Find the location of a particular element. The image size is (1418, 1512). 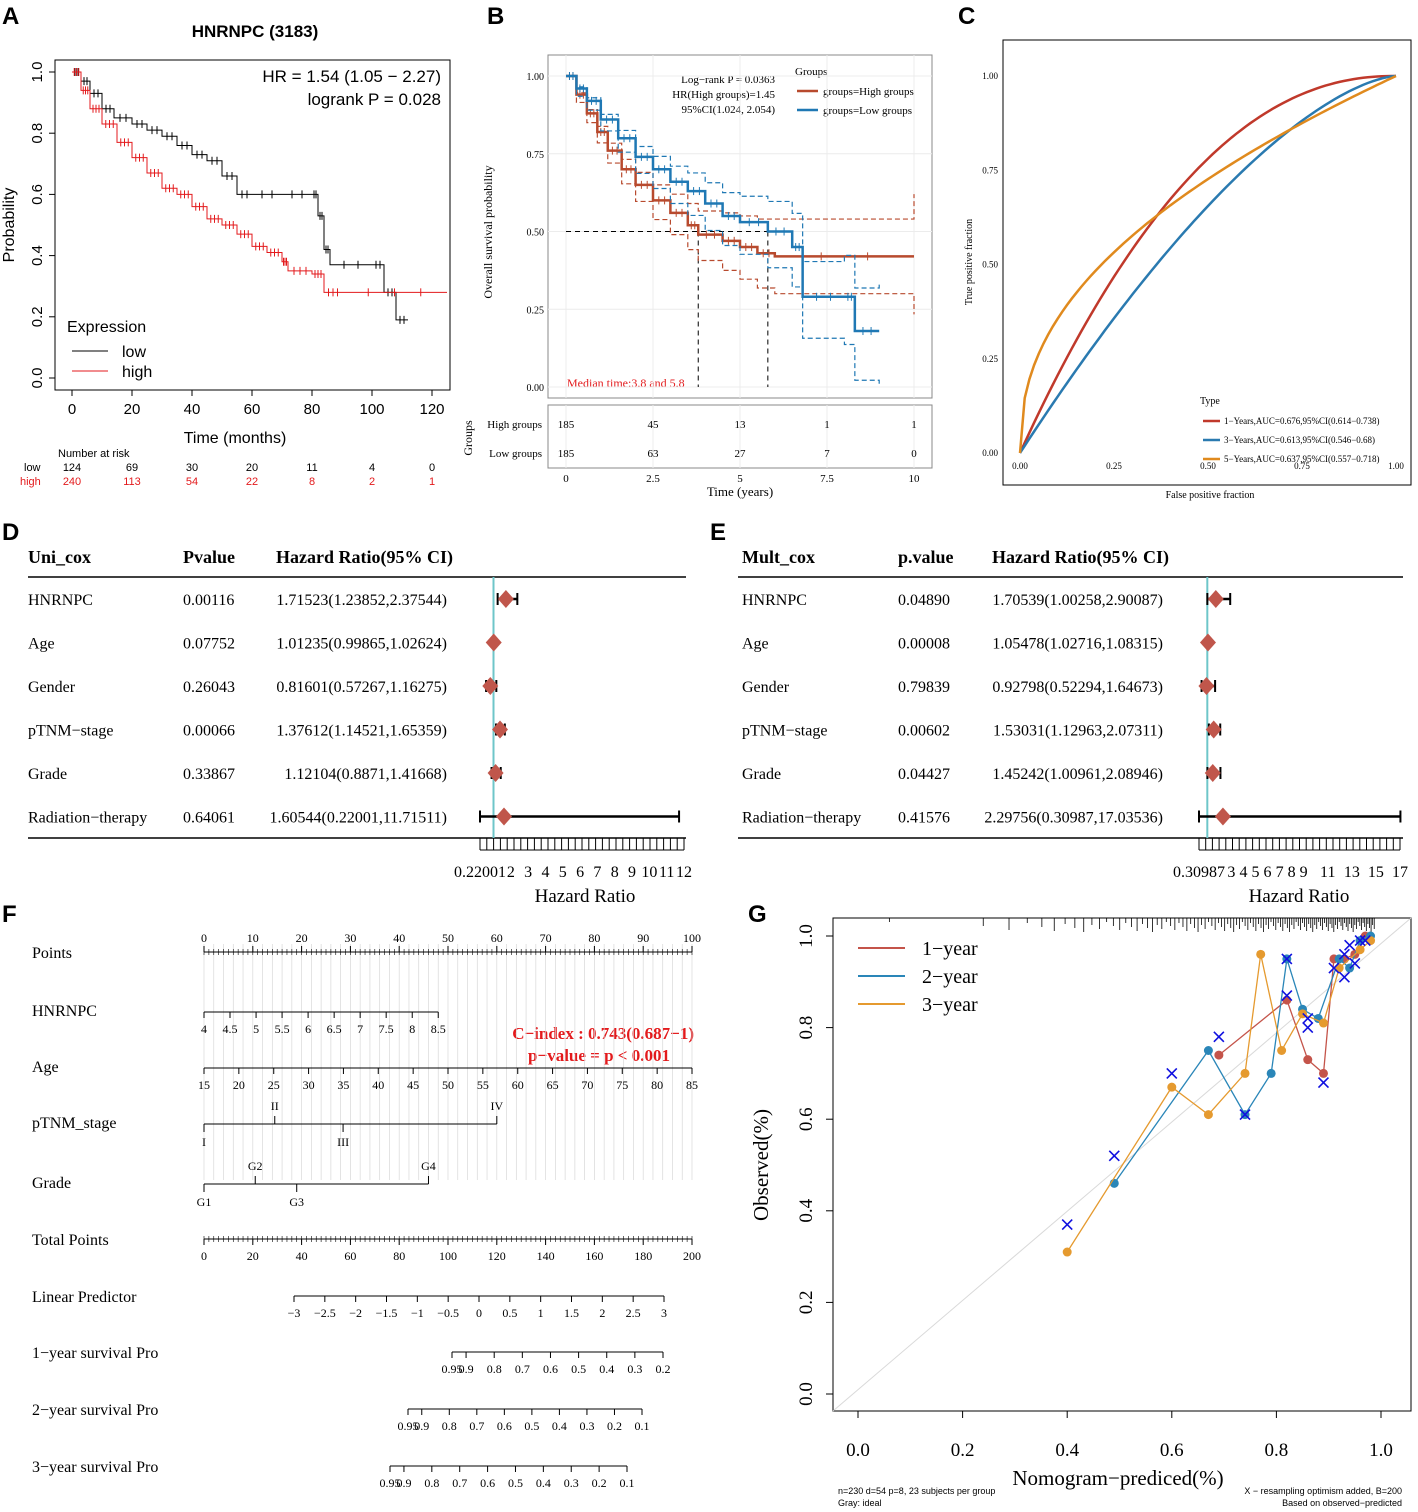

y-tick-label-b: 0.25 is located at coordinates (536, 310).